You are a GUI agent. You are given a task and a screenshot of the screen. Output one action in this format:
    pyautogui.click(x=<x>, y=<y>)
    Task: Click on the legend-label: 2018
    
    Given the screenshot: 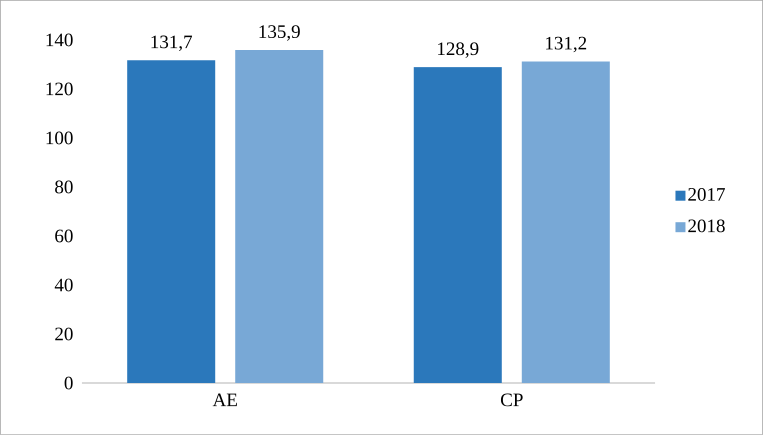 What is the action you would take?
    pyautogui.click(x=706, y=226)
    